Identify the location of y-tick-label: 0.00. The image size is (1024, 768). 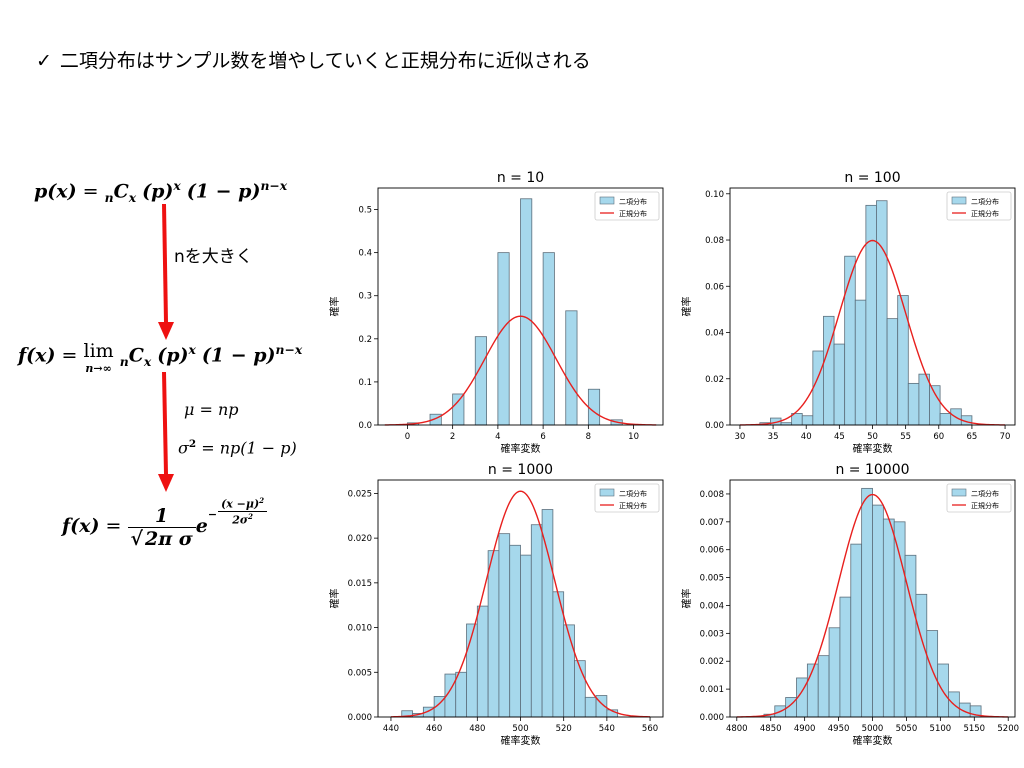
(714, 426).